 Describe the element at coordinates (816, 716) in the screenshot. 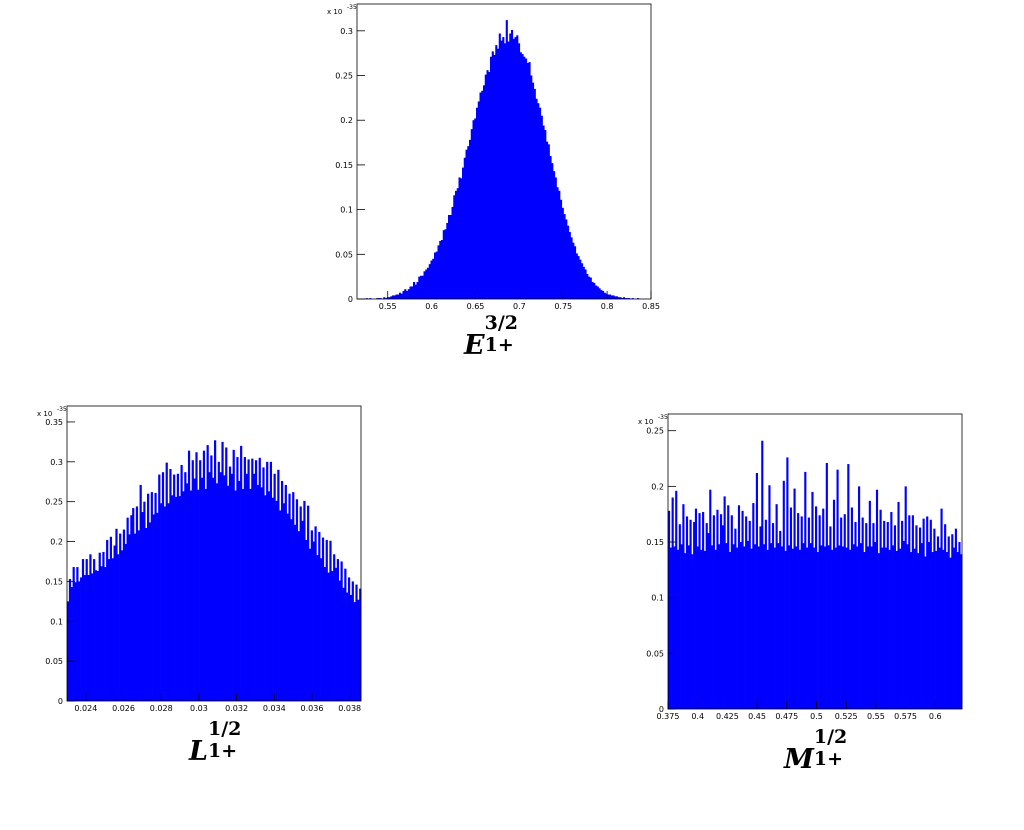

I see `x-tick-label: 0.5` at that location.